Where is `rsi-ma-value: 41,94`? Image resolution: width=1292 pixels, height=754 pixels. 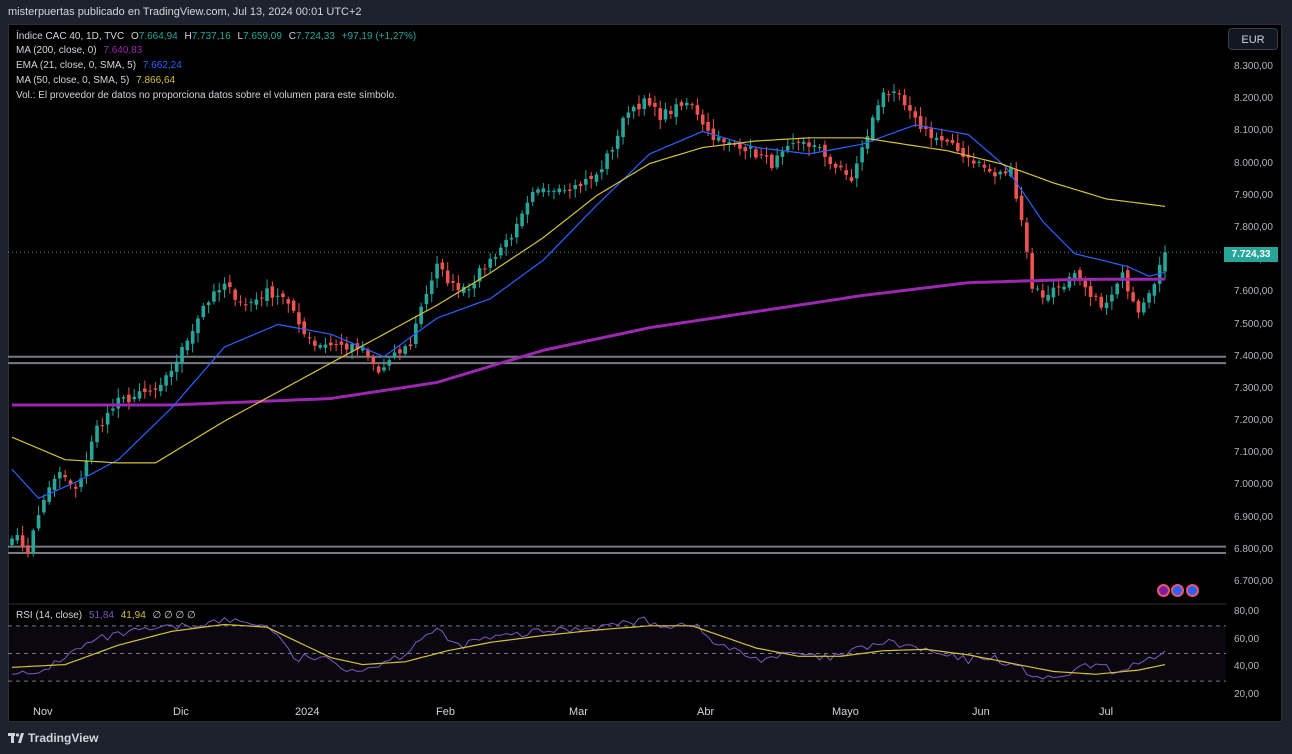
rsi-ma-value: 41,94 is located at coordinates (133, 615).